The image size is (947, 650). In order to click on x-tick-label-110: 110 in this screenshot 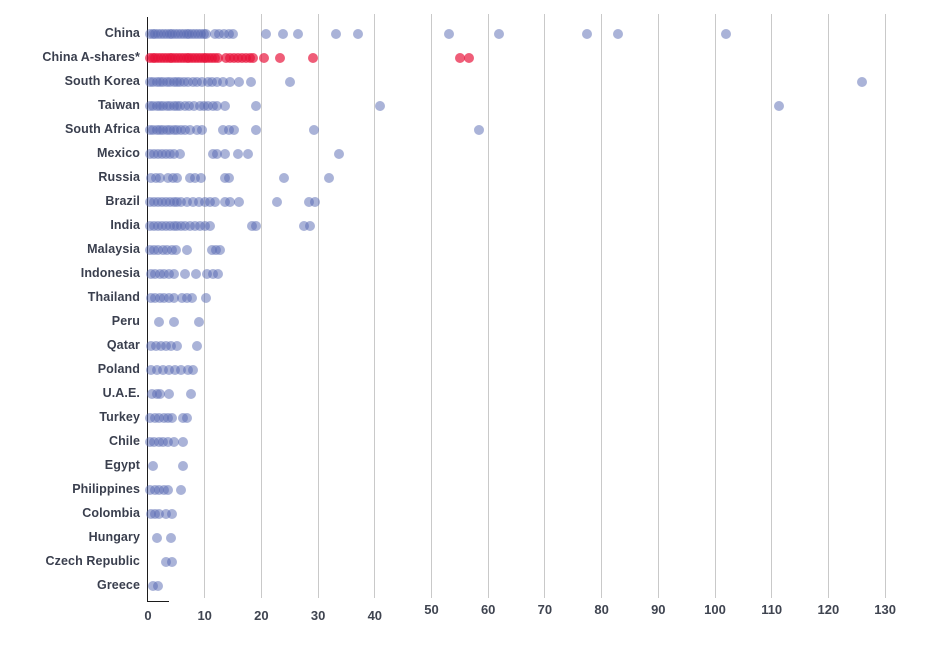, I will do `click(772, 609)`.